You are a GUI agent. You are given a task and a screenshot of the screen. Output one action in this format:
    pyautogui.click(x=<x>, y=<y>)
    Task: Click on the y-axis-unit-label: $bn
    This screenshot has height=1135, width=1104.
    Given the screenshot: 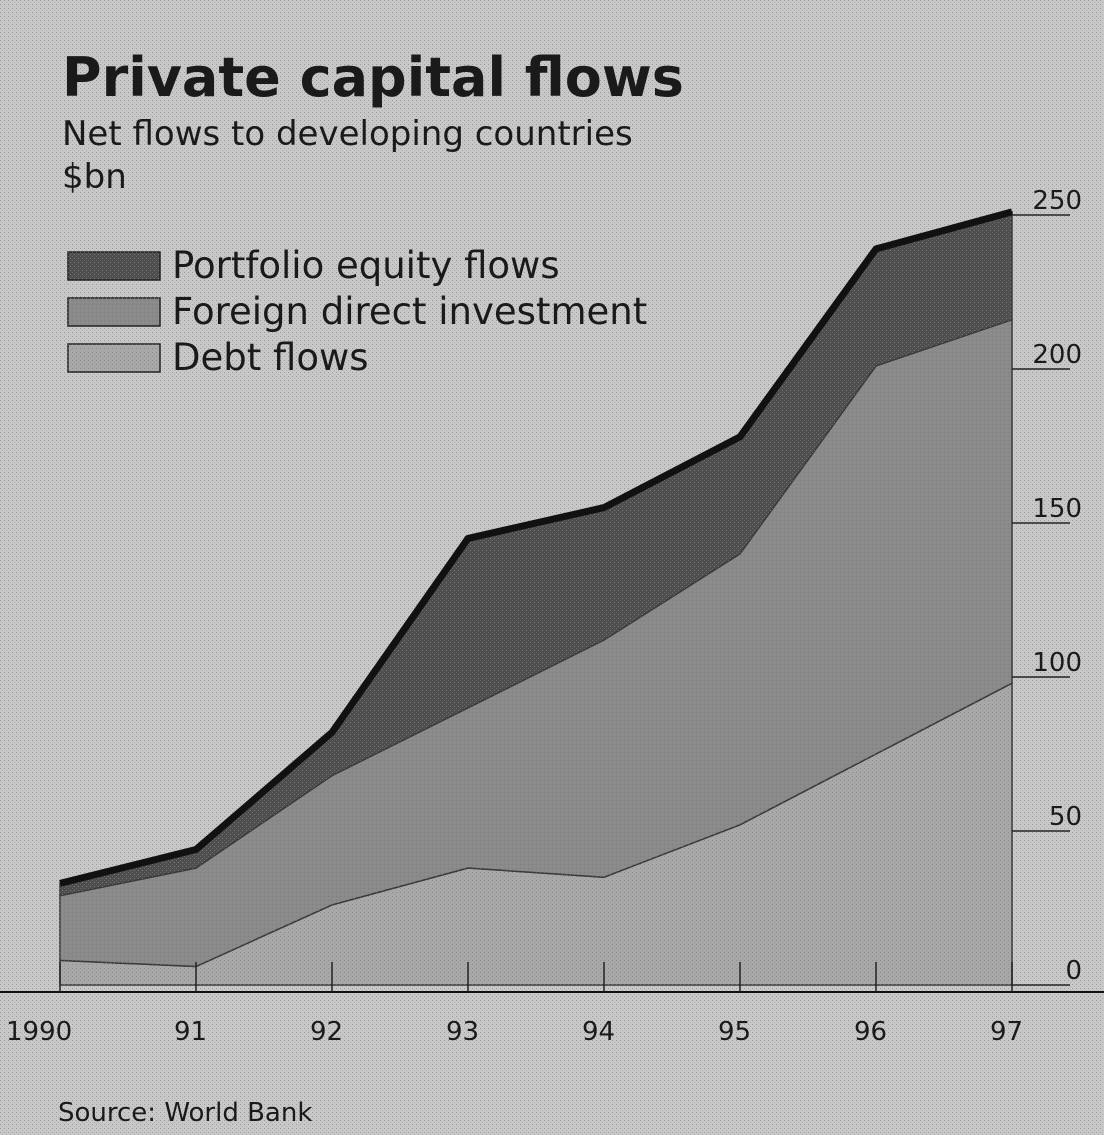 What is the action you would take?
    pyautogui.click(x=94, y=177)
    